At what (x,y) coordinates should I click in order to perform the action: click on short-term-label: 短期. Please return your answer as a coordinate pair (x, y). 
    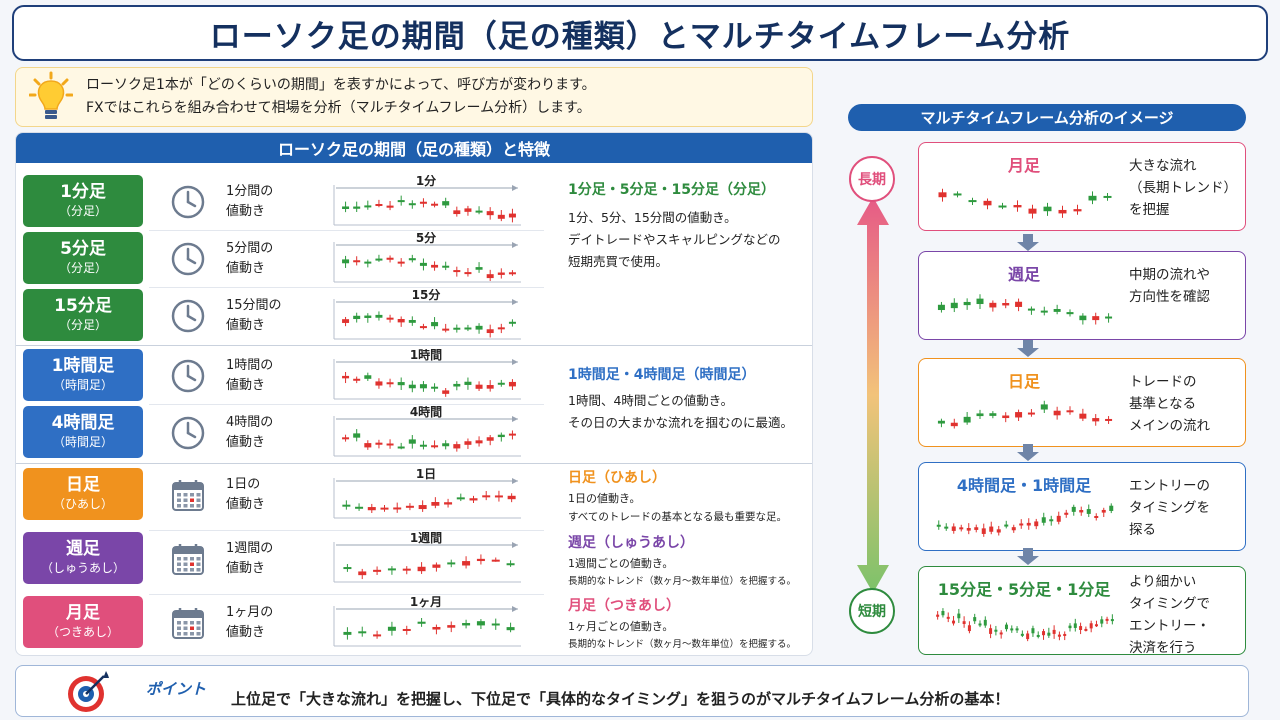
    Looking at the image, I should click on (872, 611).